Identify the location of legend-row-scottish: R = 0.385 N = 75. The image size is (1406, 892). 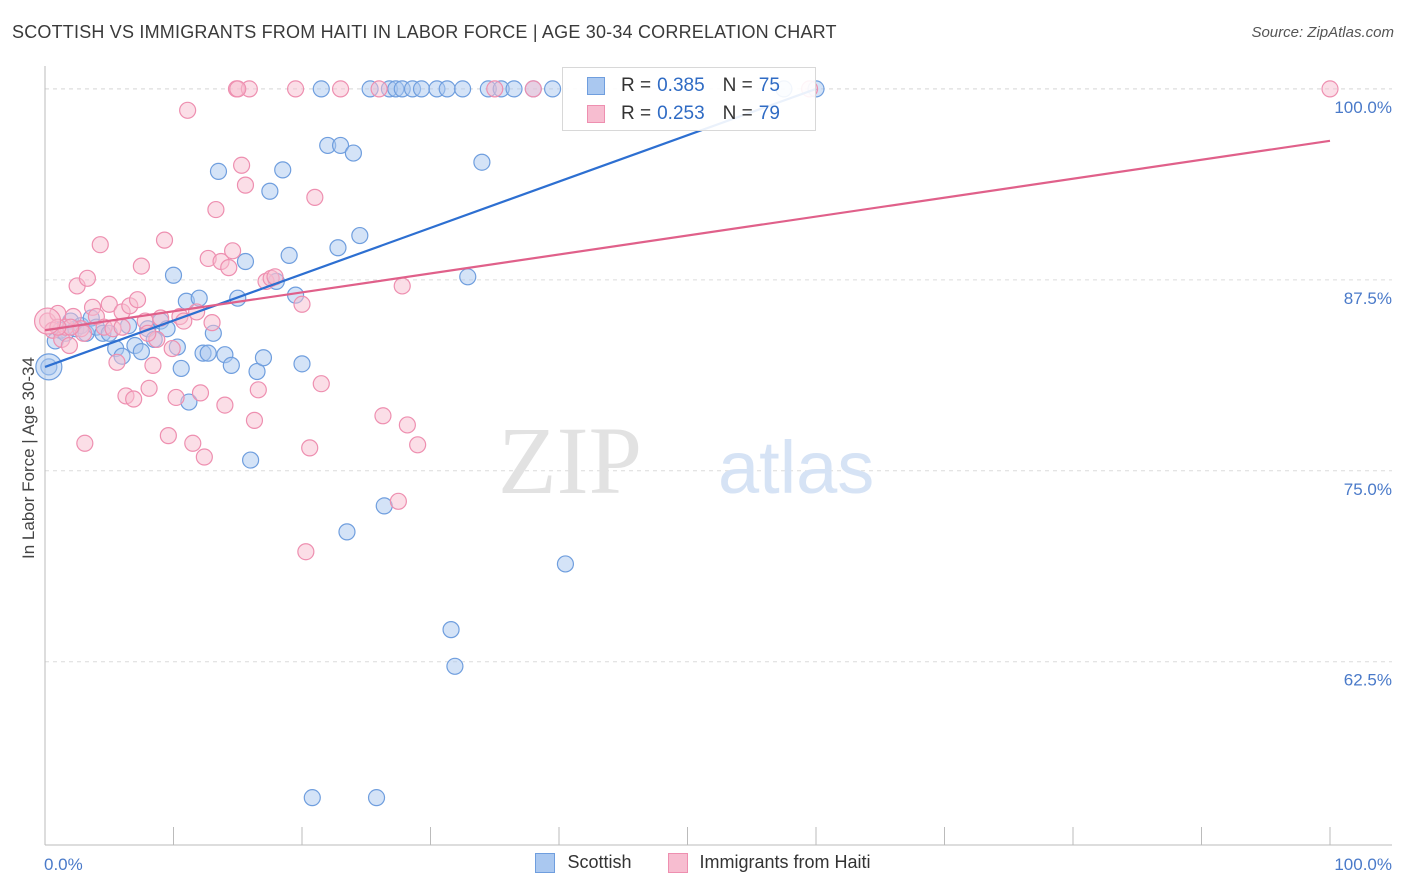
(683, 86).